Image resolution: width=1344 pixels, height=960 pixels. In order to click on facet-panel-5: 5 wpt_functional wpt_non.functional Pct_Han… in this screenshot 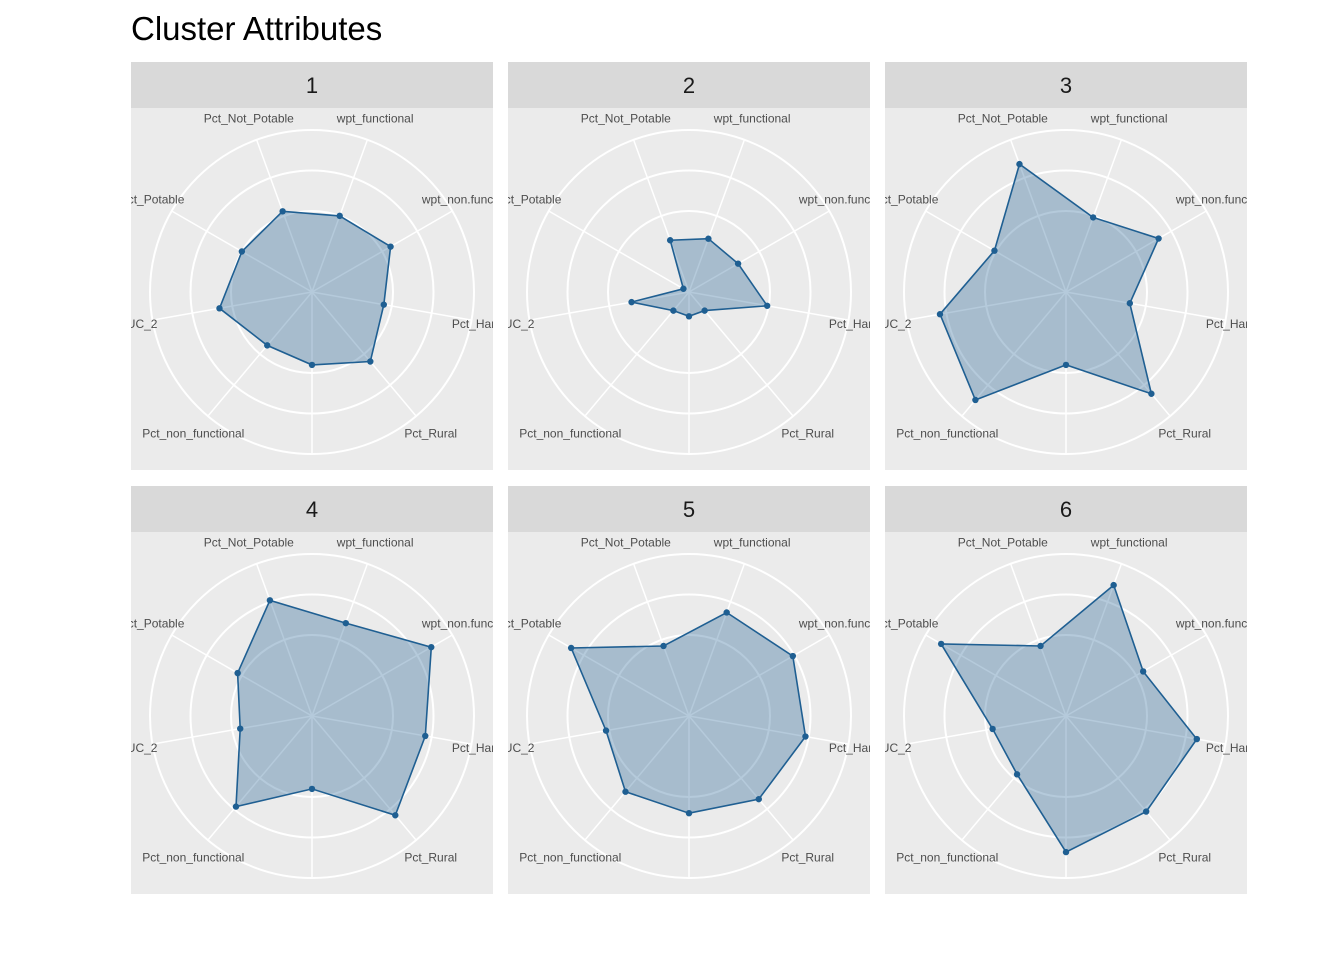, I will do `click(696, 697)`.